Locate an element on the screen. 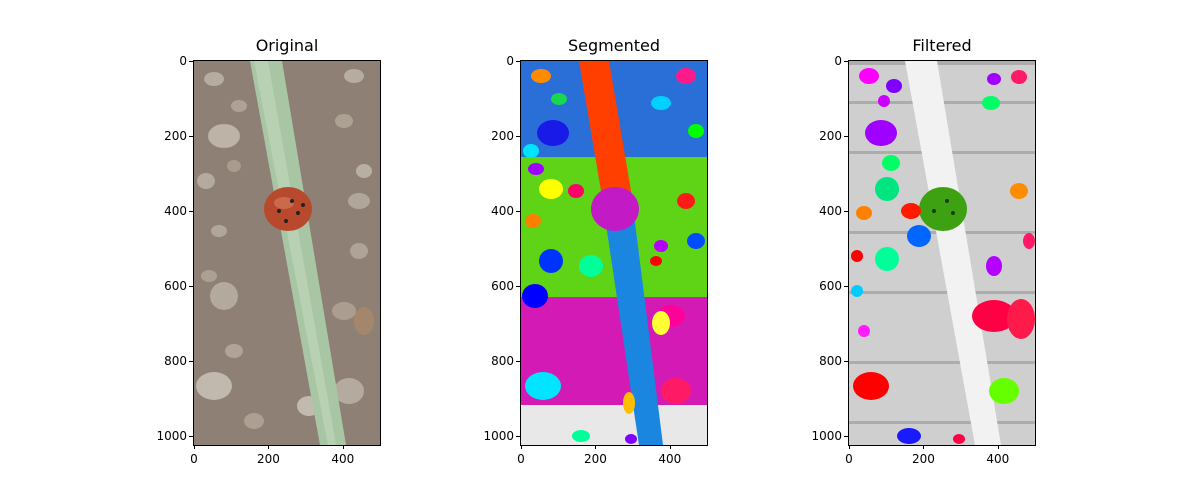 The image size is (1200, 500). image-original is located at coordinates (287, 253).